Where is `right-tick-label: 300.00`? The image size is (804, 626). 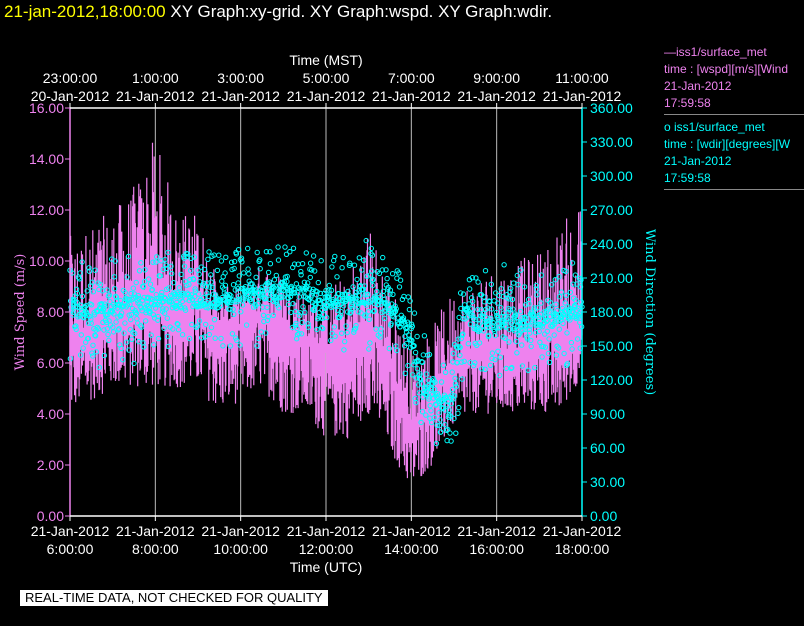
right-tick-label: 300.00 is located at coordinates (611, 176).